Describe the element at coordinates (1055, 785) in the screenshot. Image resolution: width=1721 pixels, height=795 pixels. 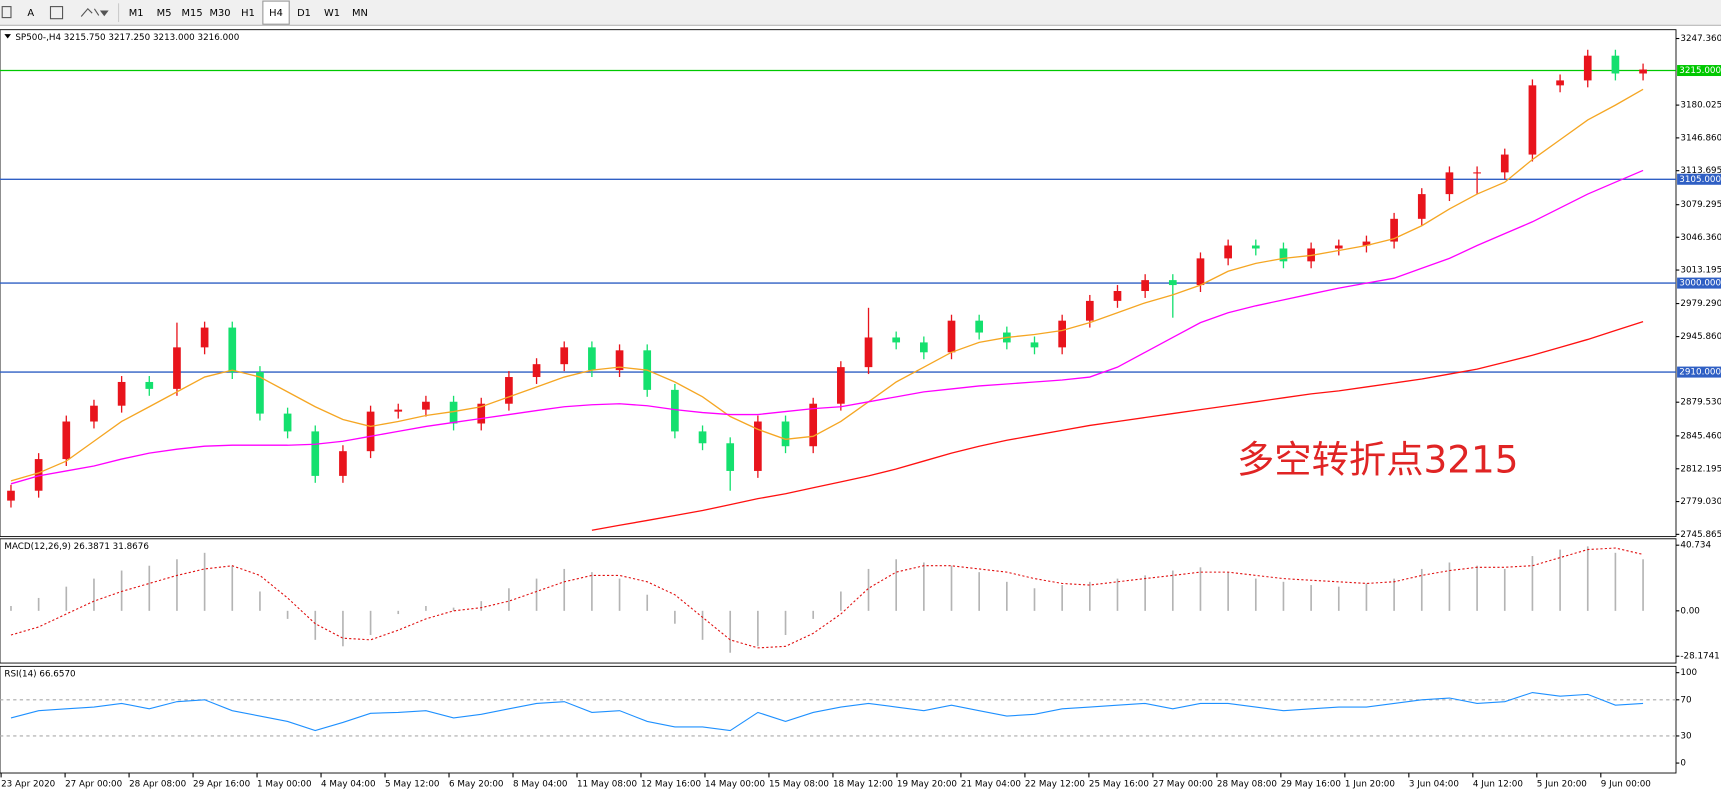
I see `x-tick-label: 22 May 12:00` at that location.